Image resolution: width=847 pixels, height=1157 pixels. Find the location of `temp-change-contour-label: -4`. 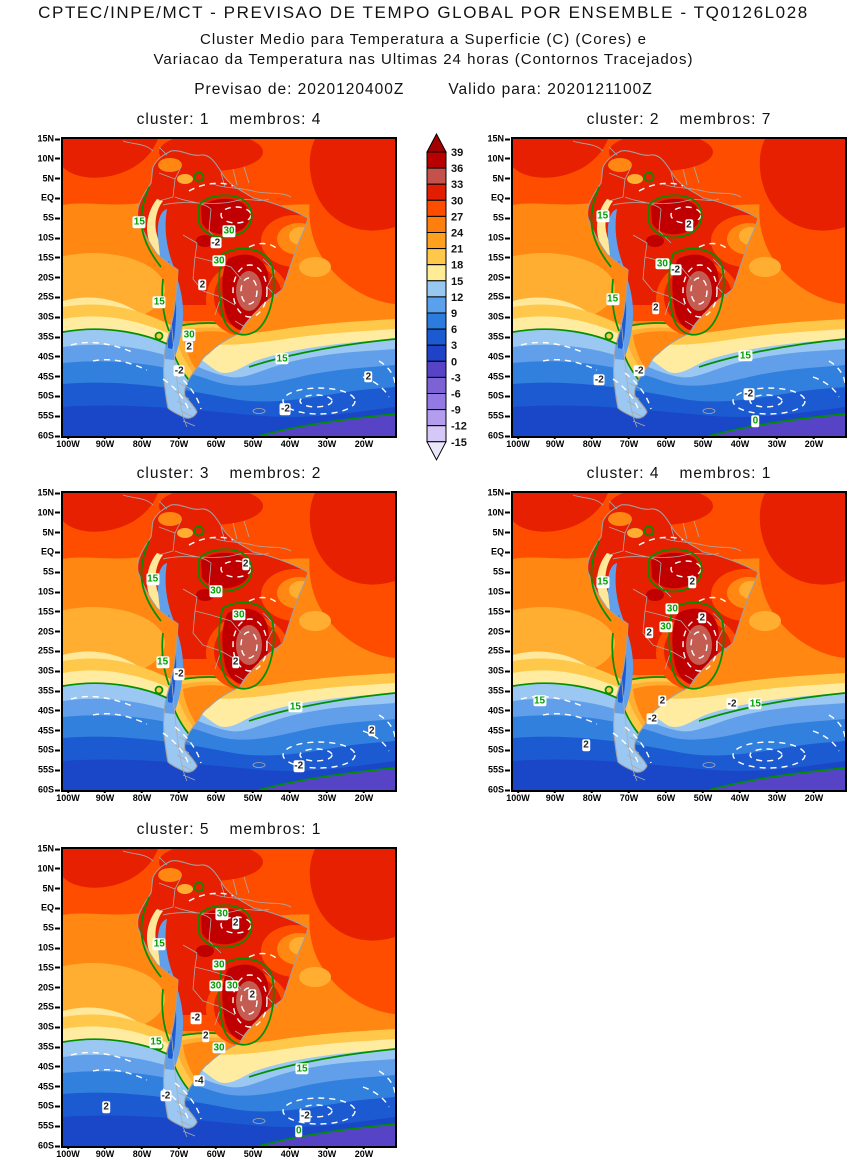

temp-change-contour-label: -4 is located at coordinates (199, 1080).